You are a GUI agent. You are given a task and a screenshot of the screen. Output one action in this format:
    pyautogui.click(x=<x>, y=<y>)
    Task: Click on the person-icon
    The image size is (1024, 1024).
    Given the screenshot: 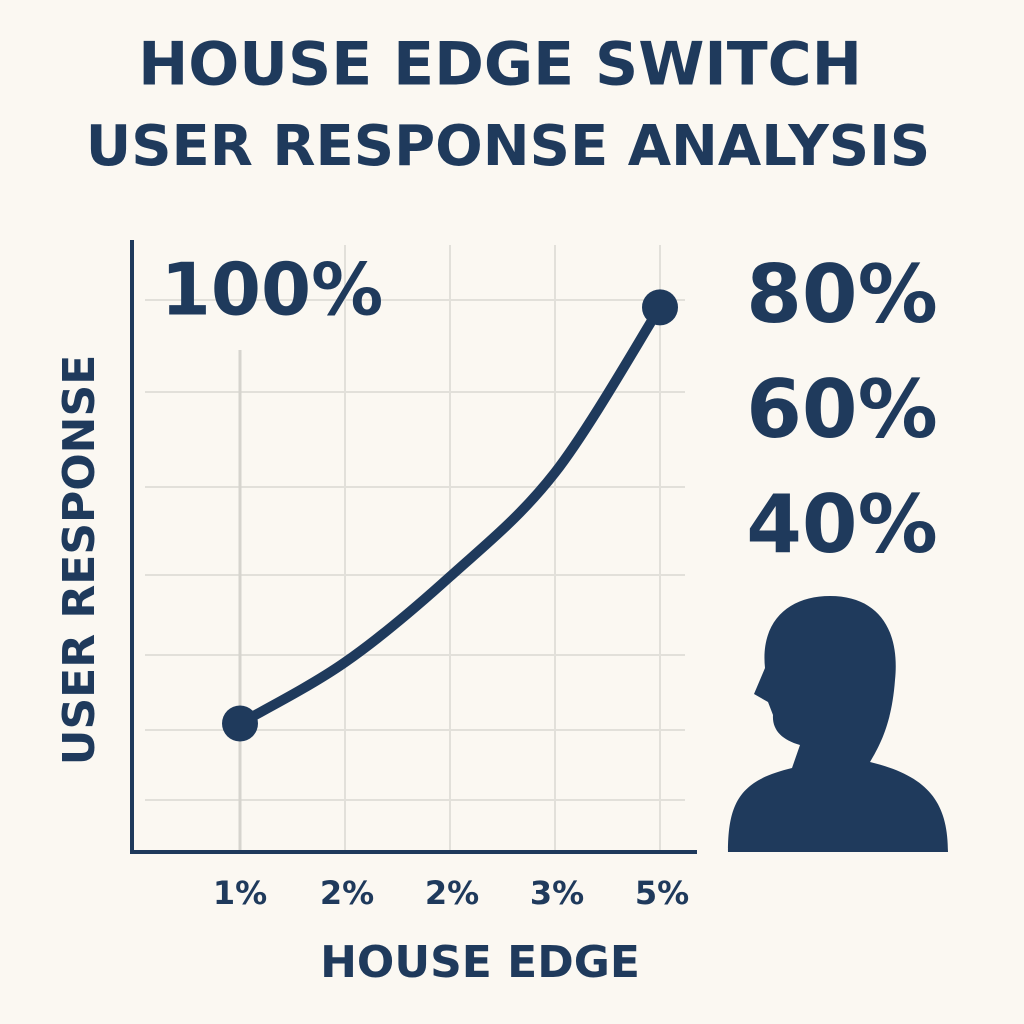 What is the action you would take?
    pyautogui.click(x=838, y=724)
    